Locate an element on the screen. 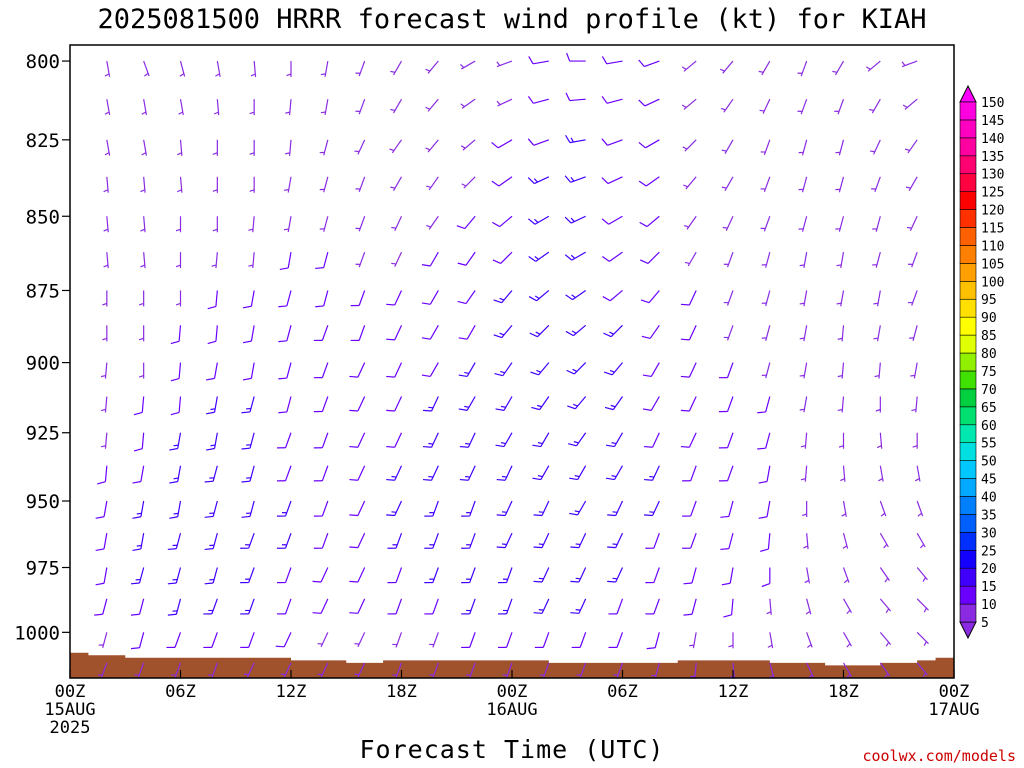  y-tick-label: 1000 is located at coordinates (37, 633).